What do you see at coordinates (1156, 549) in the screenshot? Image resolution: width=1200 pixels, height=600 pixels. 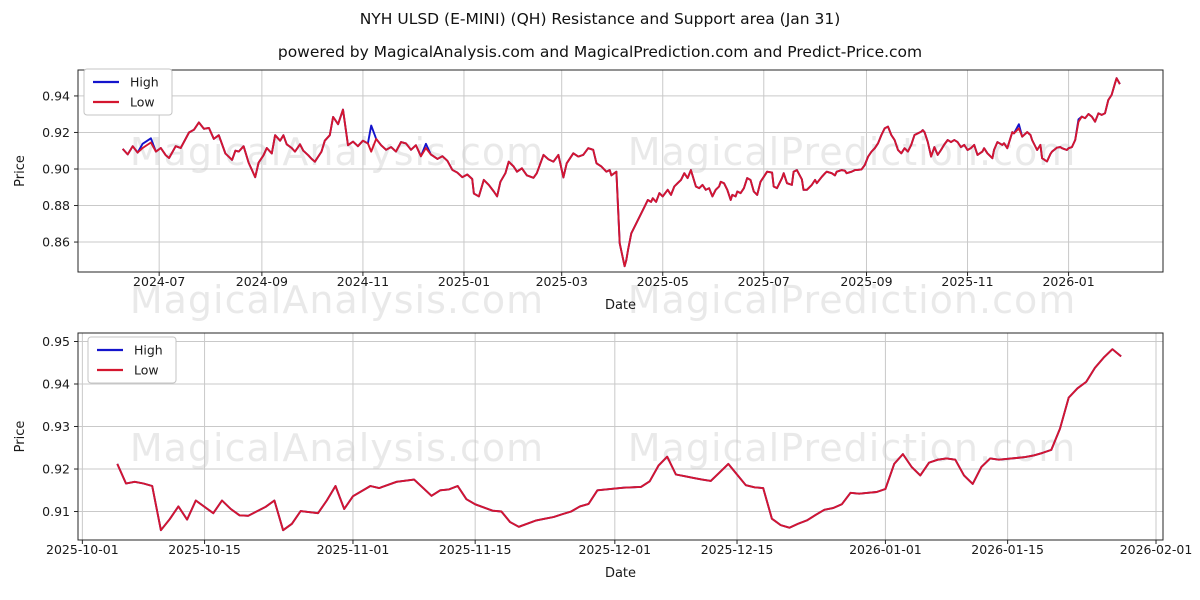 I see `x-tick-label: 2026-02-01` at bounding box center [1156, 549].